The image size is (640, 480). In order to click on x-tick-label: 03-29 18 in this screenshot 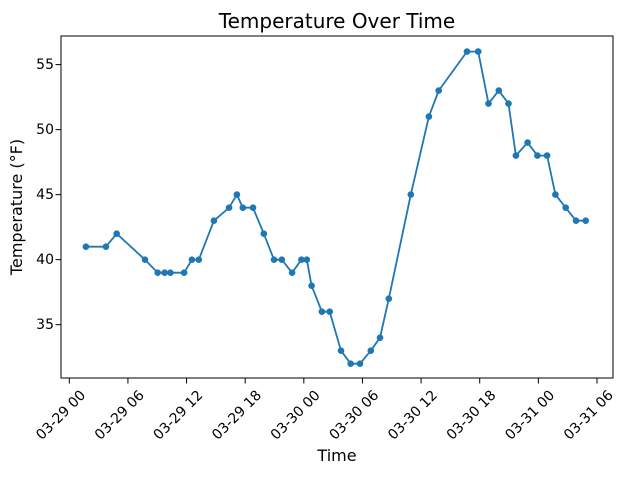, I will do `click(237, 416)`.